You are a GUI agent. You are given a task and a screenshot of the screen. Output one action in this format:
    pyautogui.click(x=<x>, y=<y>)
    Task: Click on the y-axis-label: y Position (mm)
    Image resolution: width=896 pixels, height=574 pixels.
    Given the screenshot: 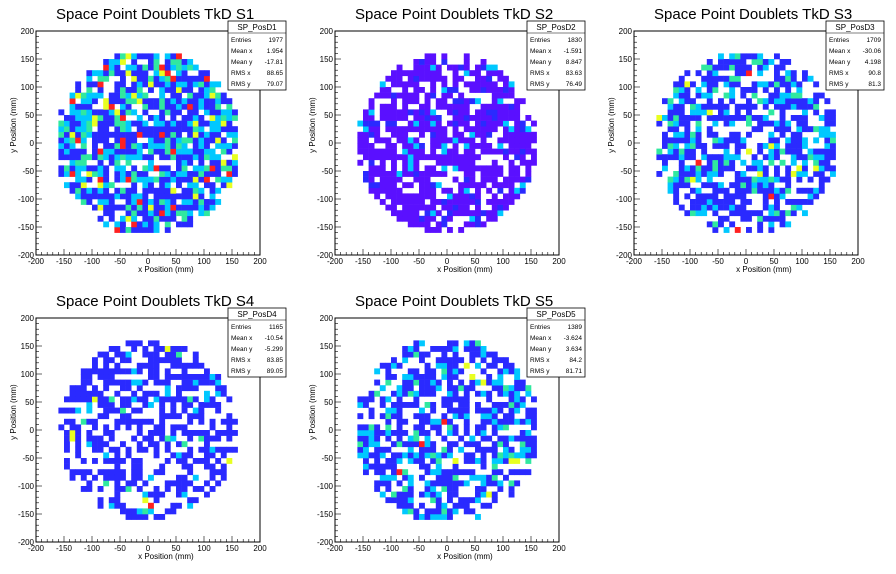 What is the action you would take?
    pyautogui.click(x=611, y=125)
    